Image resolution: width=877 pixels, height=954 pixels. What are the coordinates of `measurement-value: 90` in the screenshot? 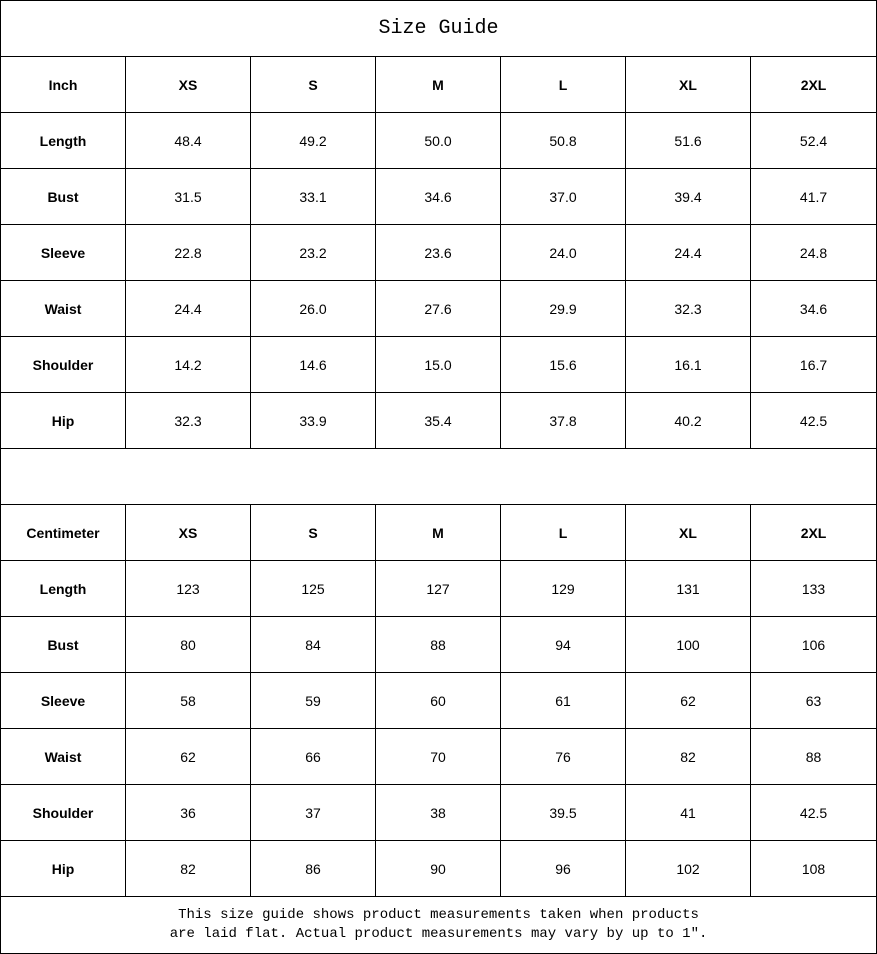 It's located at (438, 868).